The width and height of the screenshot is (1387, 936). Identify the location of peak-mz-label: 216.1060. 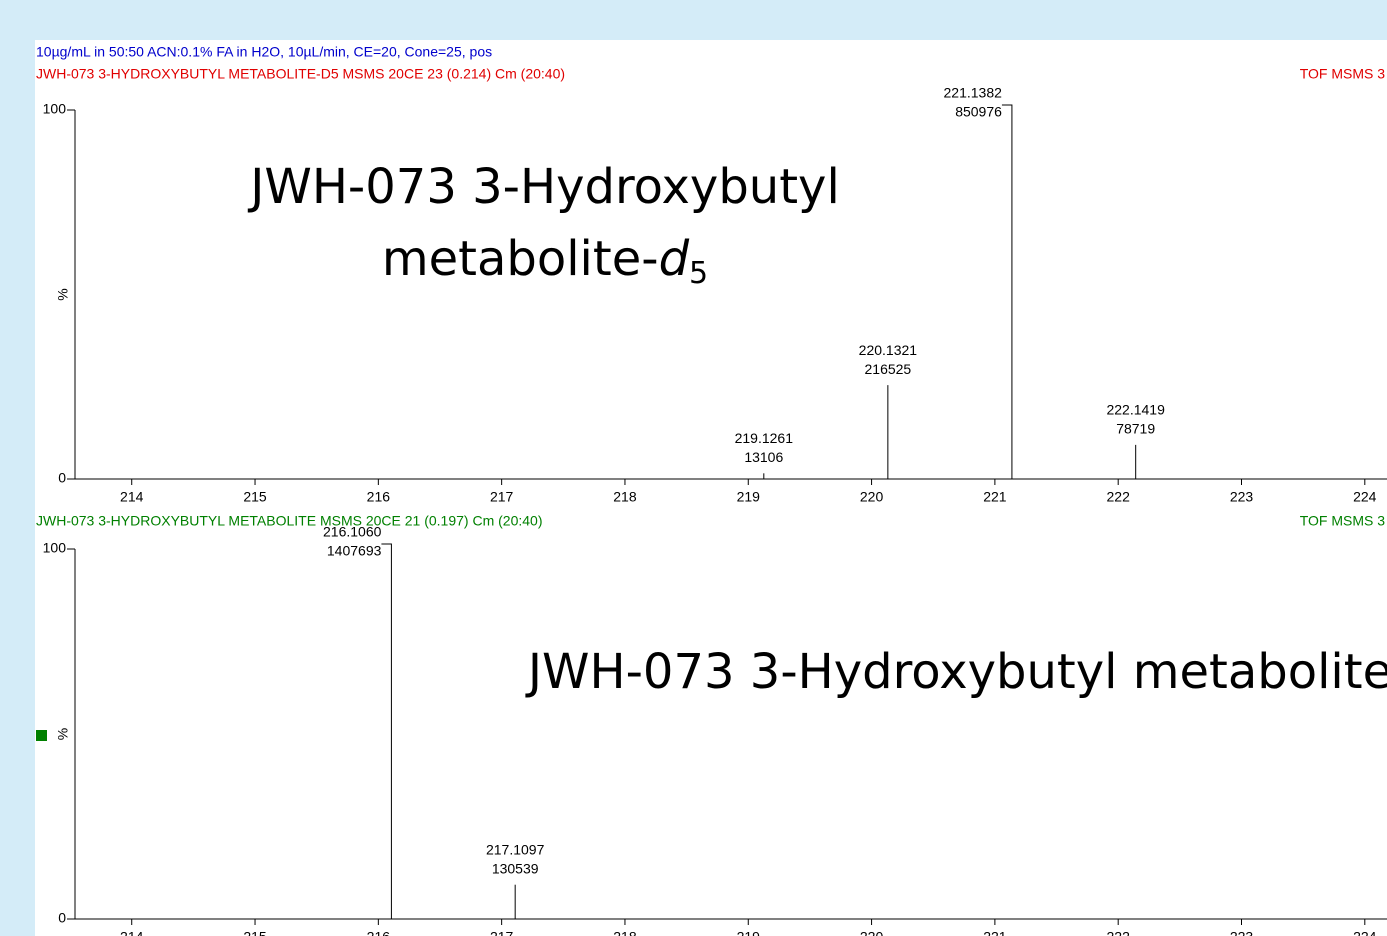
(352, 532).